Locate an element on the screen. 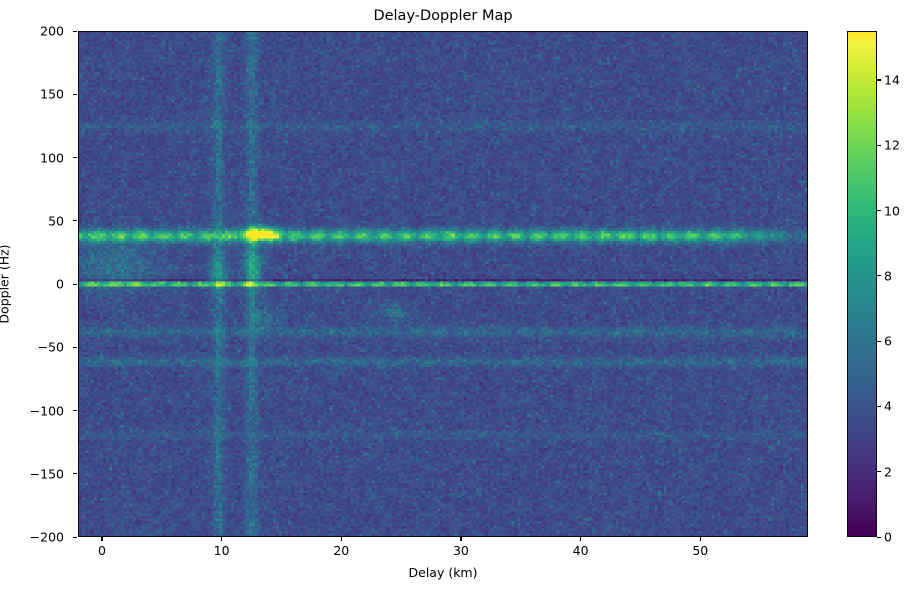  colorbar-tick-label: 10 is located at coordinates (892, 211).